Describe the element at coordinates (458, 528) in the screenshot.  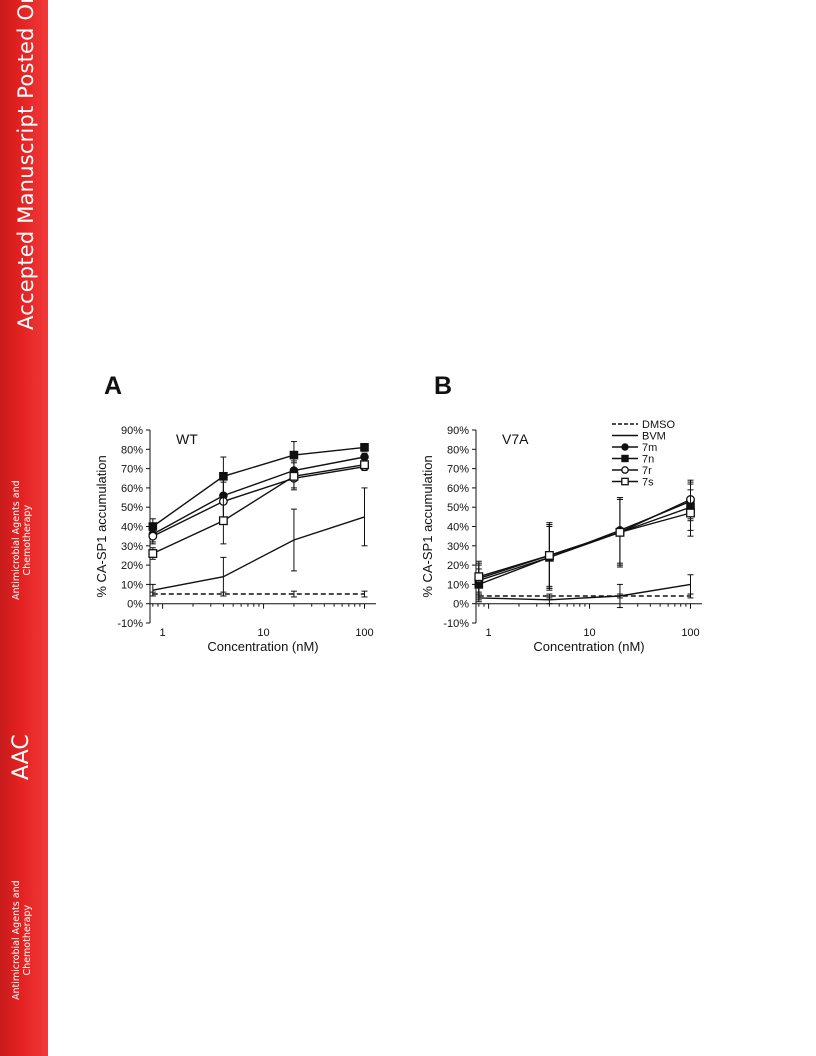
I see `panel-b-y-tick-label: 40%` at that location.